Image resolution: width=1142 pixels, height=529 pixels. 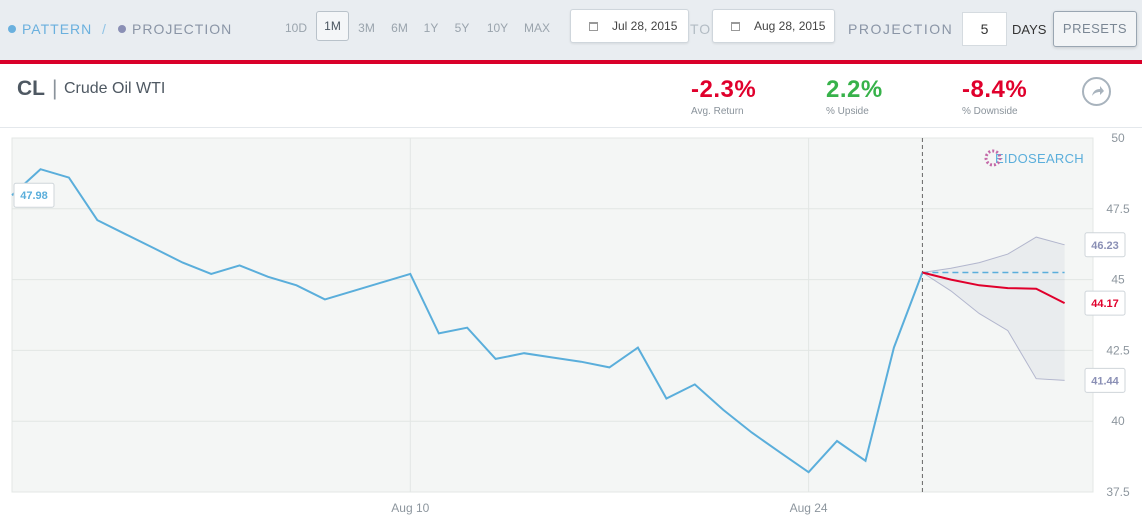 I want to click on band-lower-line, so click(x=993, y=326).